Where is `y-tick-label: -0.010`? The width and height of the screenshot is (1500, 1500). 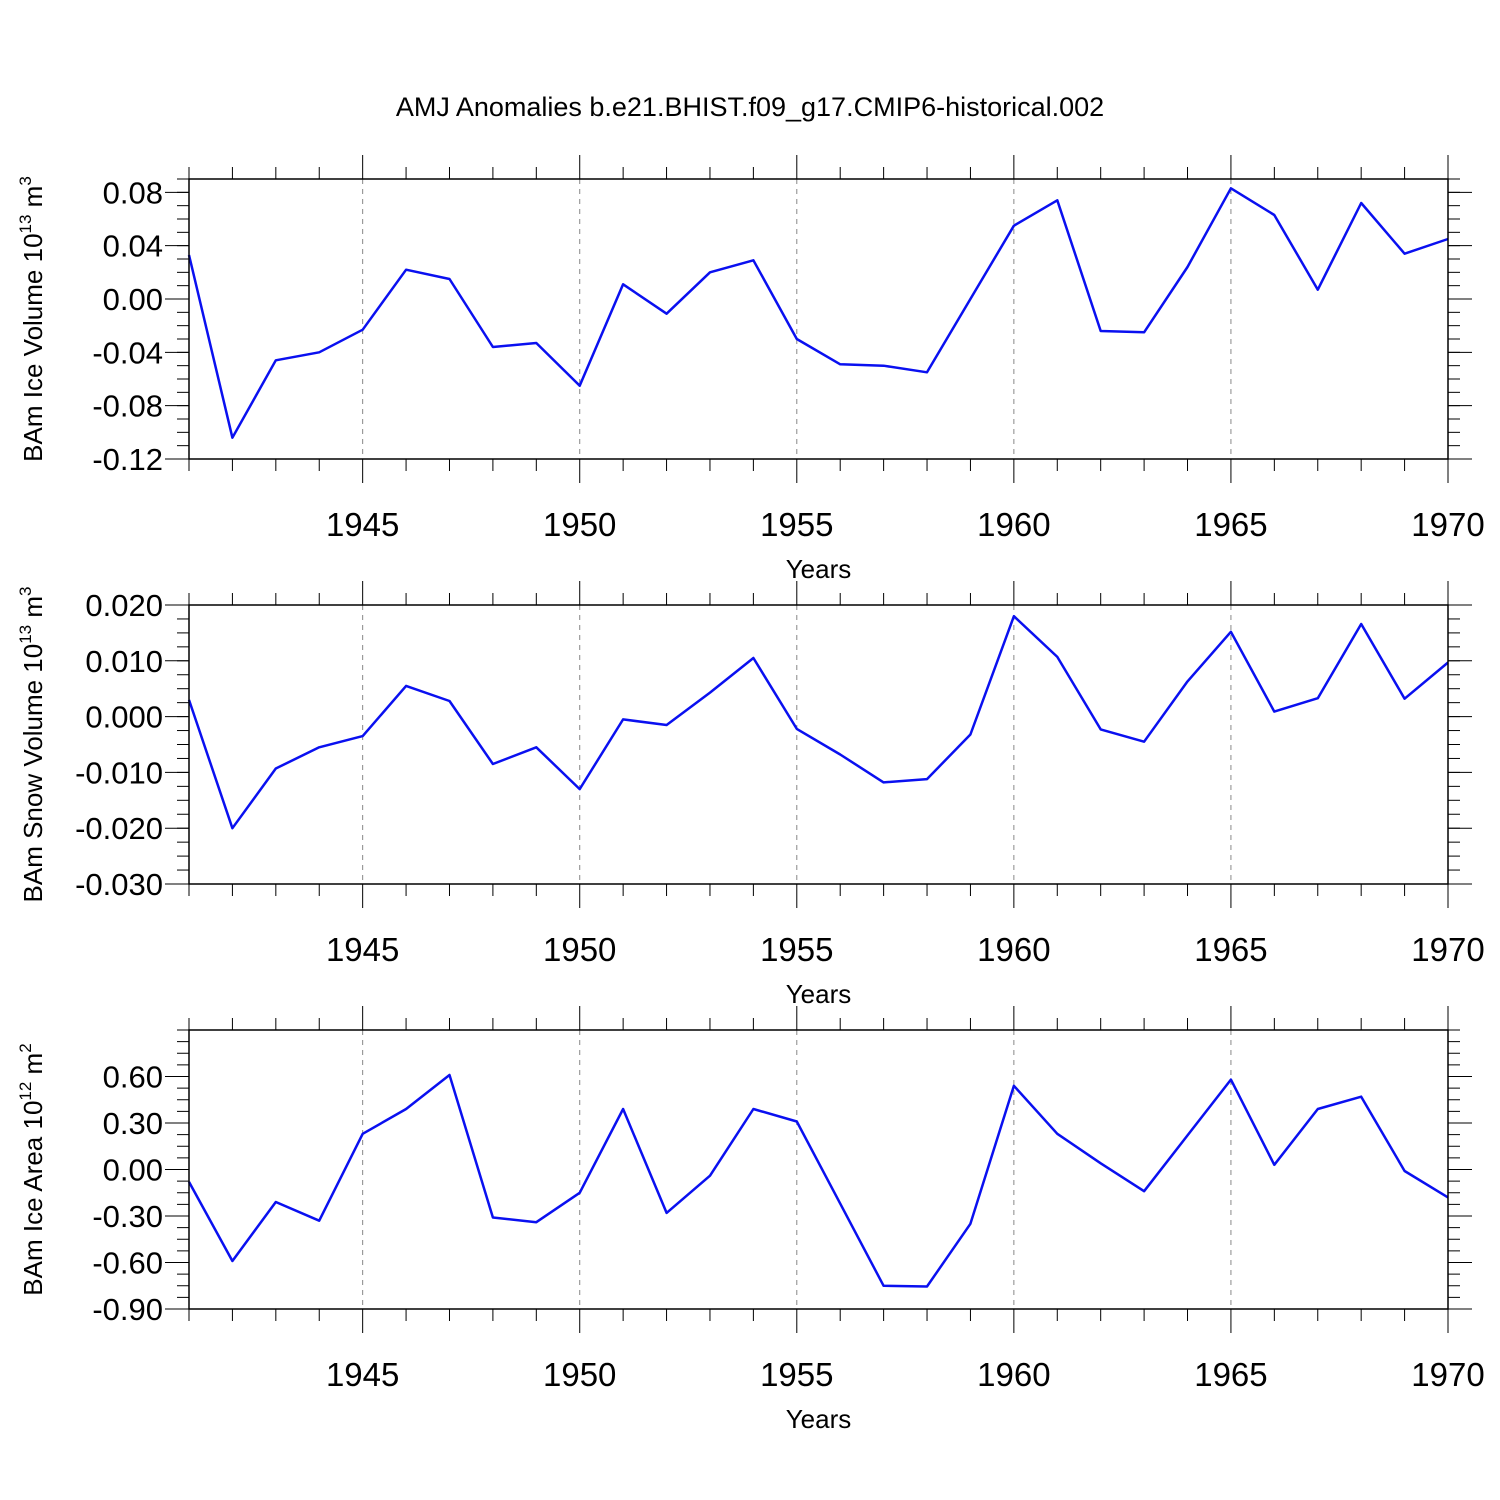
y-tick-label: -0.010 is located at coordinates (119, 772).